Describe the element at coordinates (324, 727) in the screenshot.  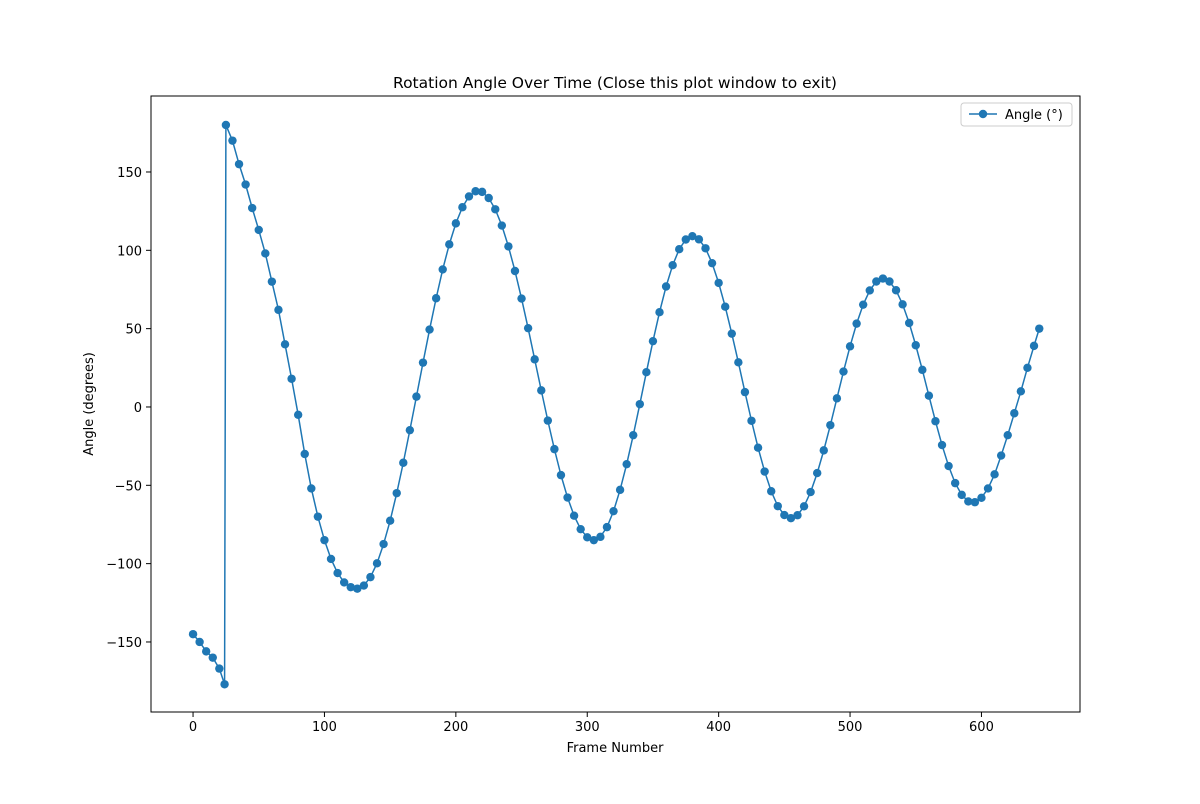
I see `x-tick-label: 100` at that location.